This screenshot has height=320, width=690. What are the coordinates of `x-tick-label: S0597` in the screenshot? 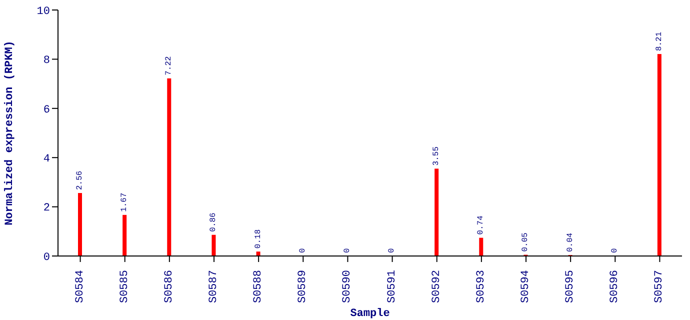 It's located at (660, 287).